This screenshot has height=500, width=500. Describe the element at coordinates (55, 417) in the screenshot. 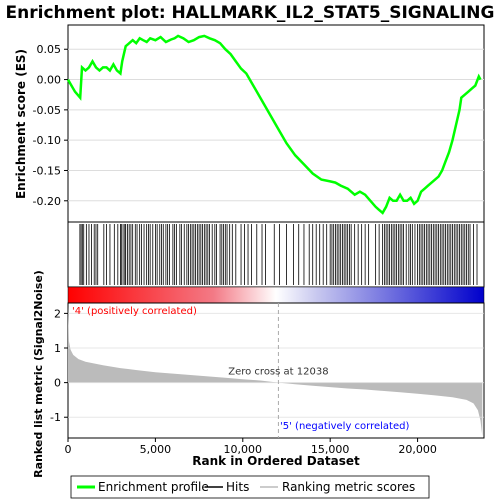

I see `metric-tick-label: -1` at that location.